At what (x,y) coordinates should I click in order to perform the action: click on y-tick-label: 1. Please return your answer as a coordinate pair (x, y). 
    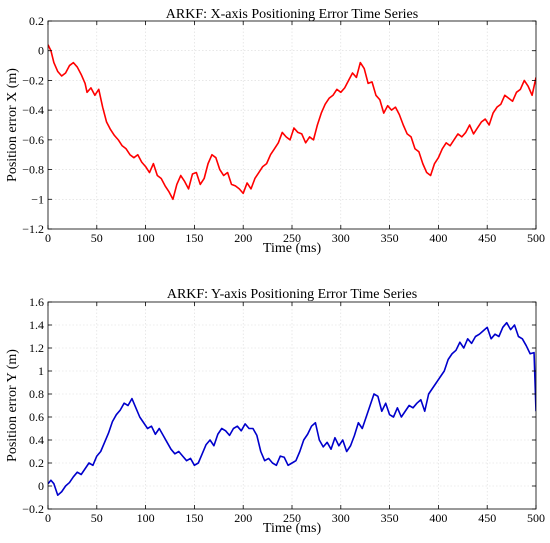
    Looking at the image, I should click on (41, 371).